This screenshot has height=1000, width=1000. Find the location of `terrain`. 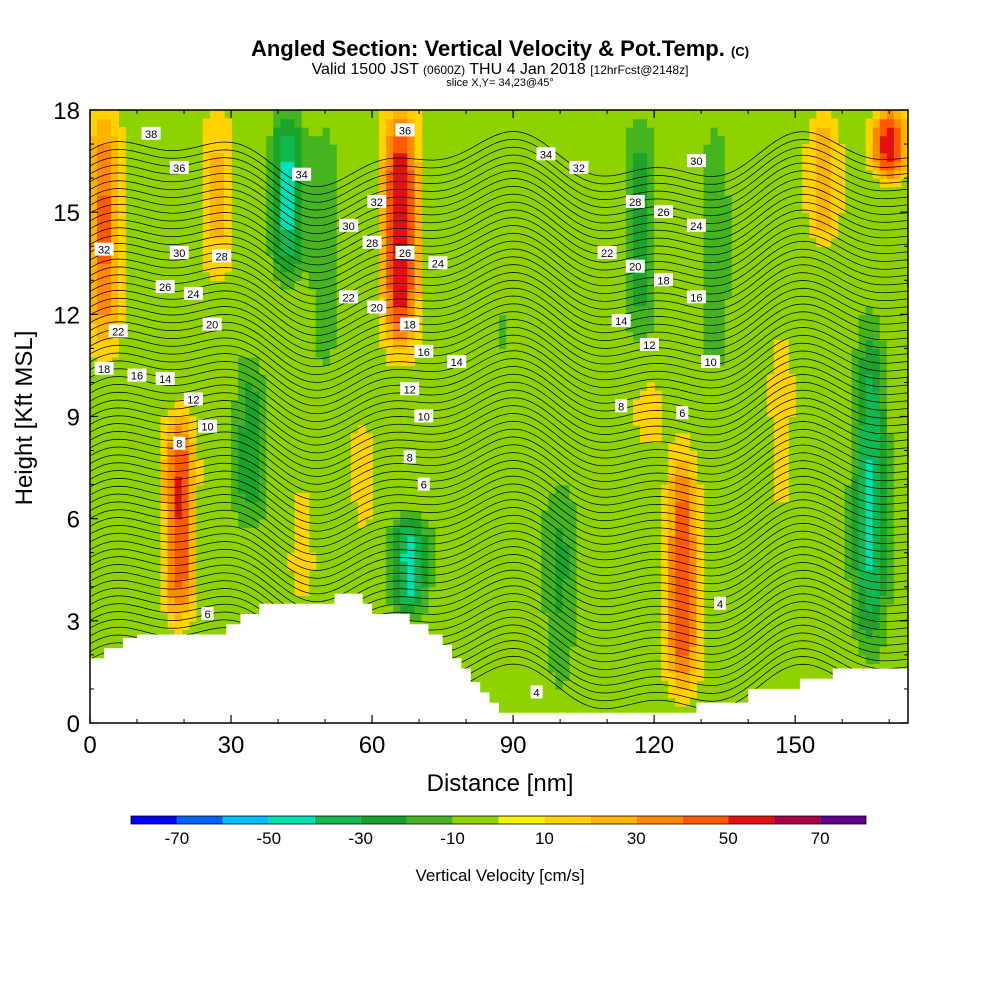

terrain is located at coordinates (499, 658).